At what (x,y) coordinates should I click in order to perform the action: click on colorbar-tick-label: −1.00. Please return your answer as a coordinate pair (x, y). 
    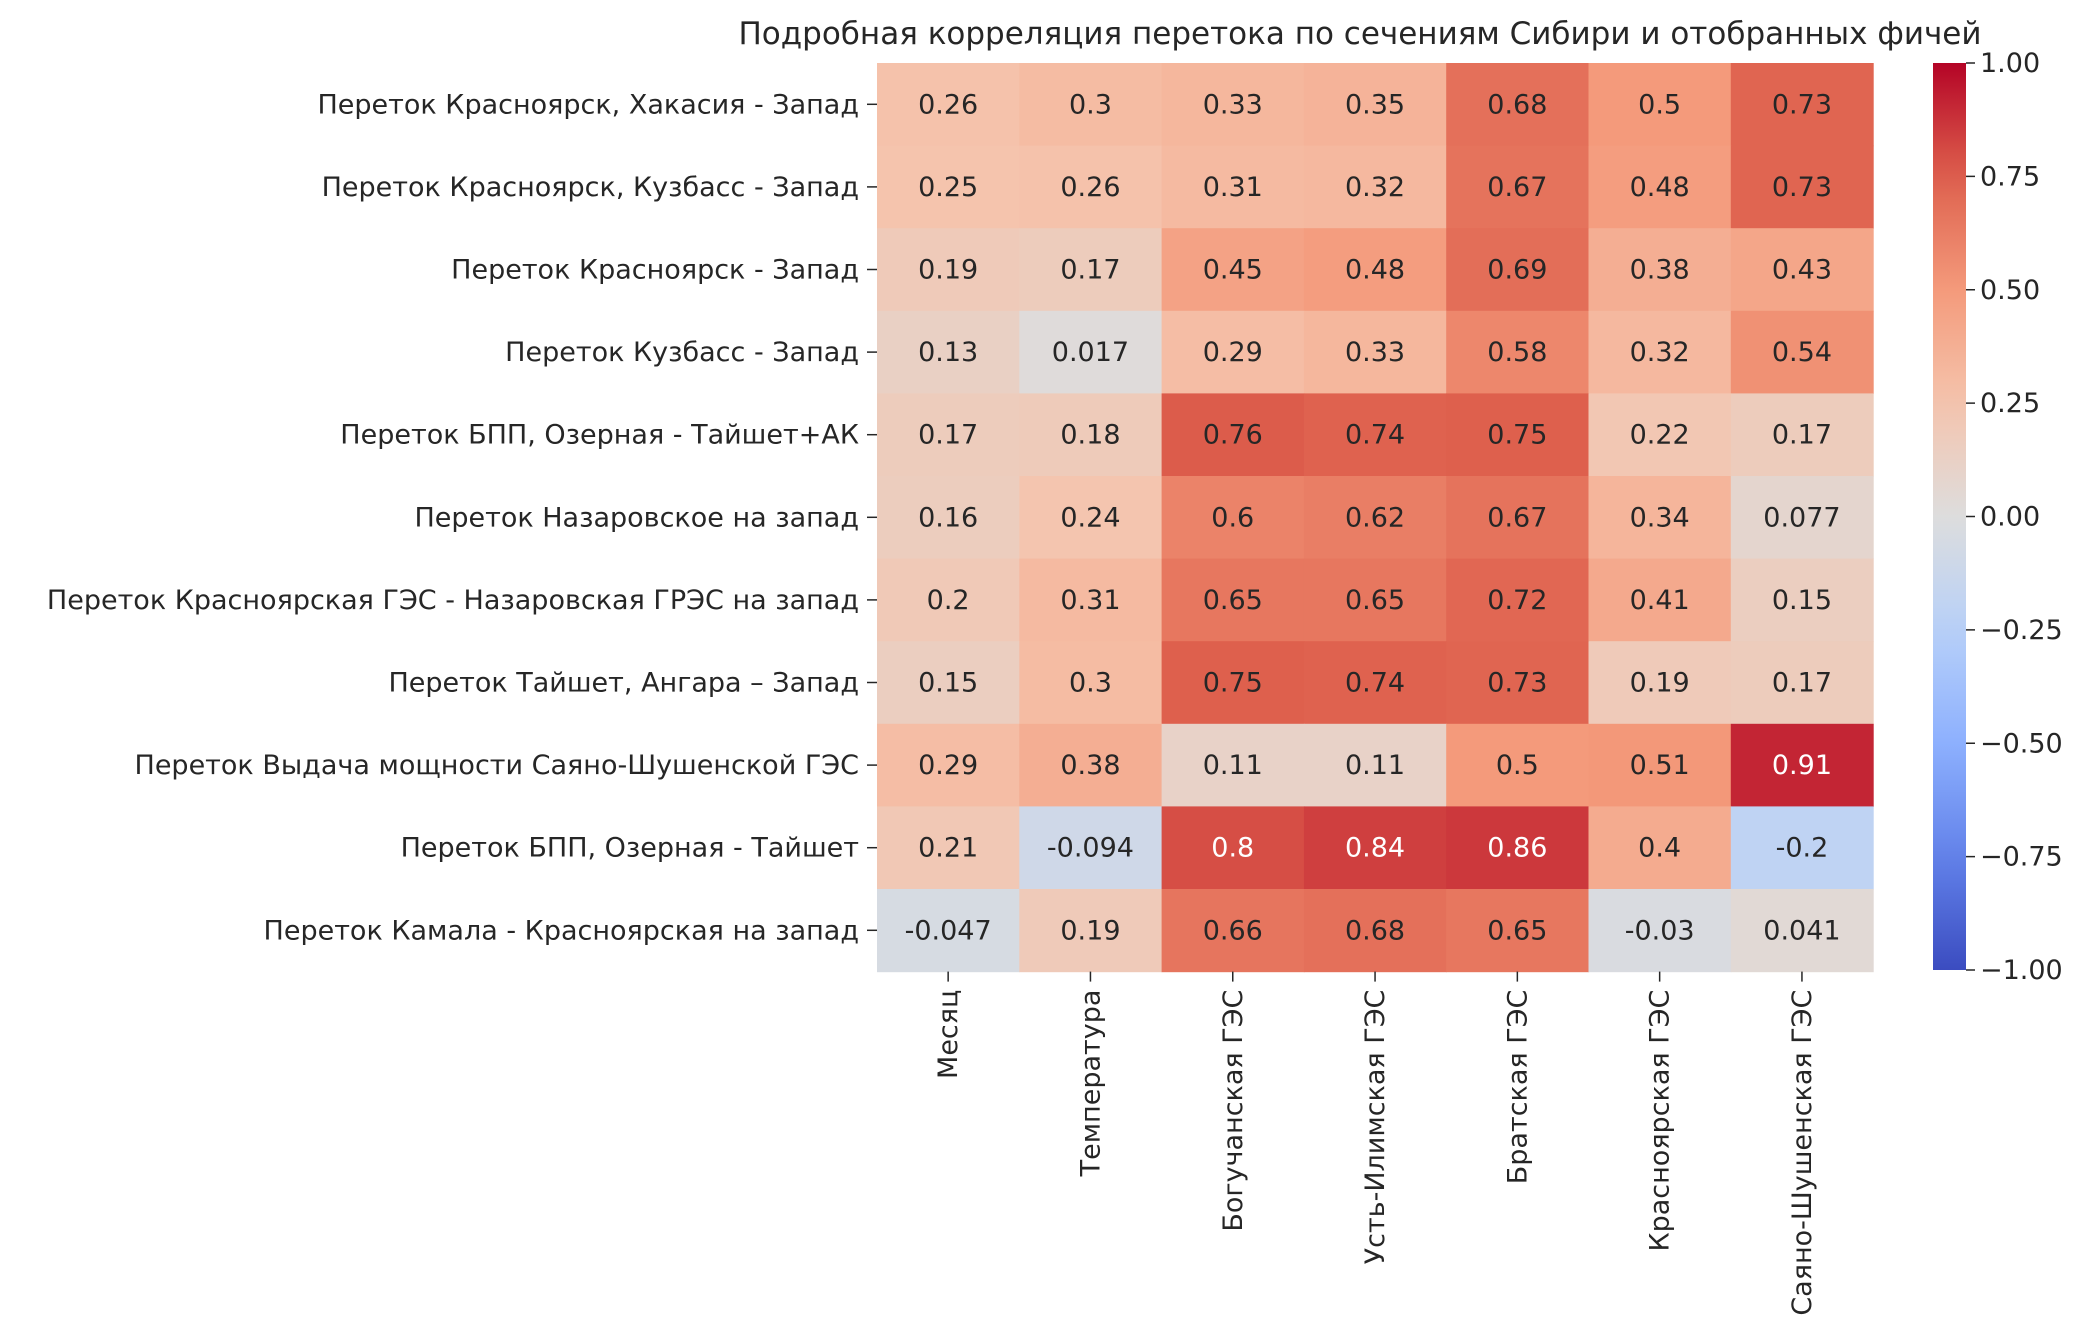
    Looking at the image, I should click on (2021, 970).